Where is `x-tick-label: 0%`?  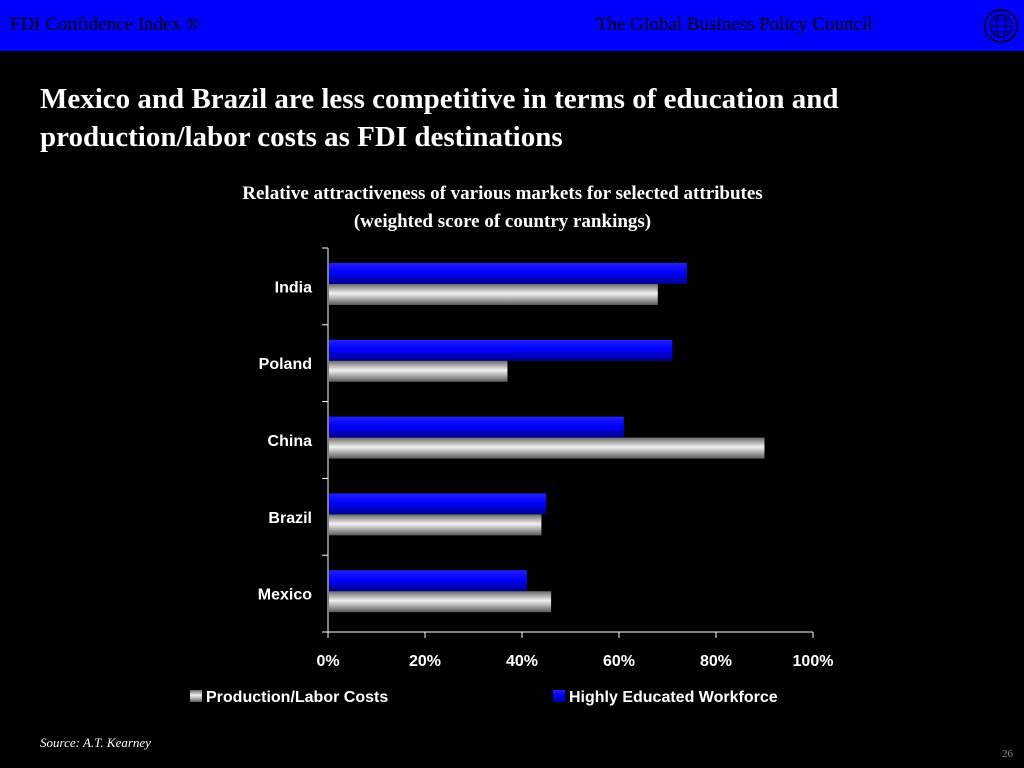
x-tick-label: 0% is located at coordinates (327, 661).